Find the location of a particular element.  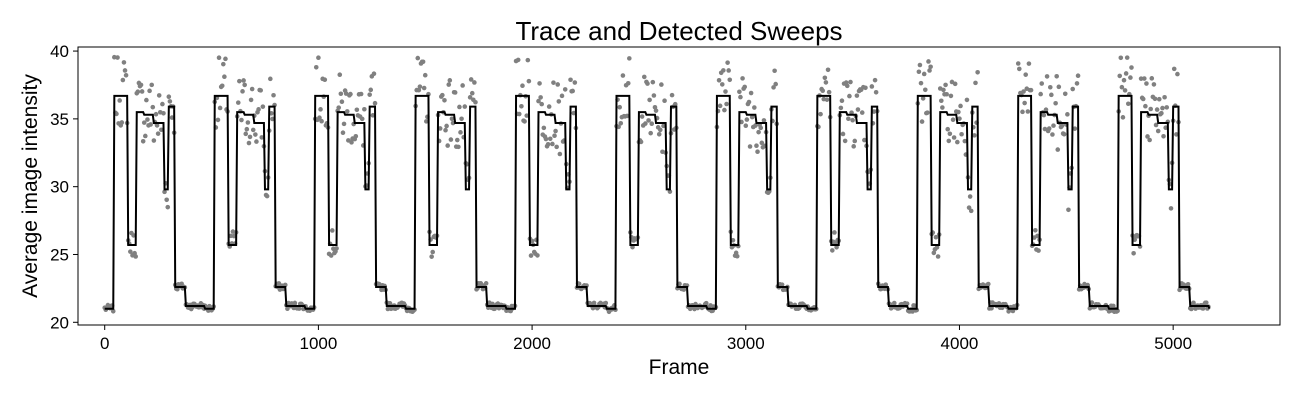

x-tick-label: 0 is located at coordinates (104, 343).